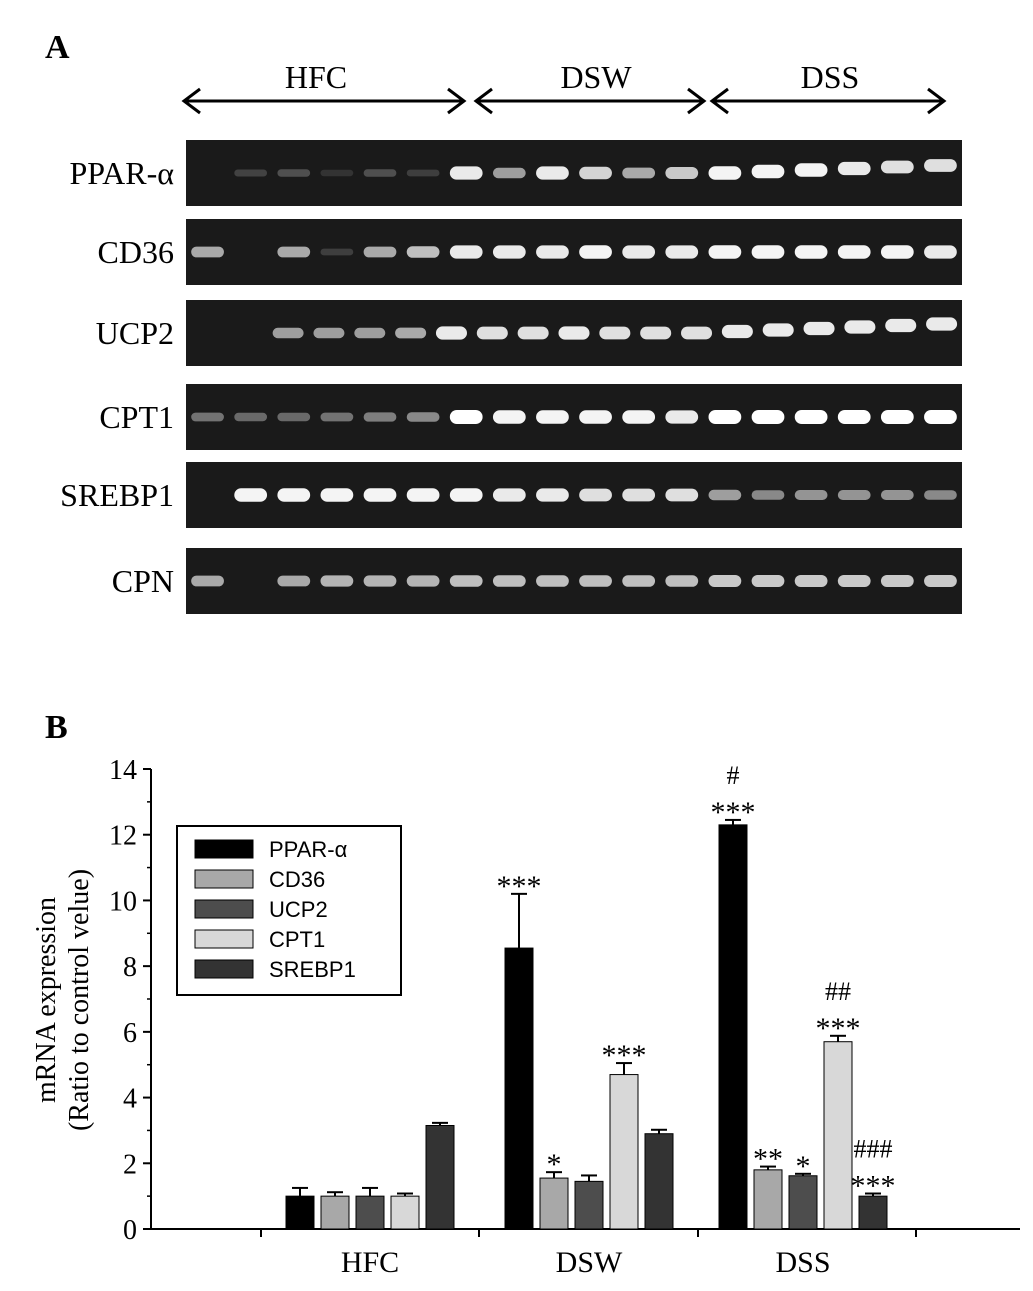 The width and height of the screenshot is (1033, 1291). I want to click on gel-row-ucp2: UCP2, so click(529, 333).